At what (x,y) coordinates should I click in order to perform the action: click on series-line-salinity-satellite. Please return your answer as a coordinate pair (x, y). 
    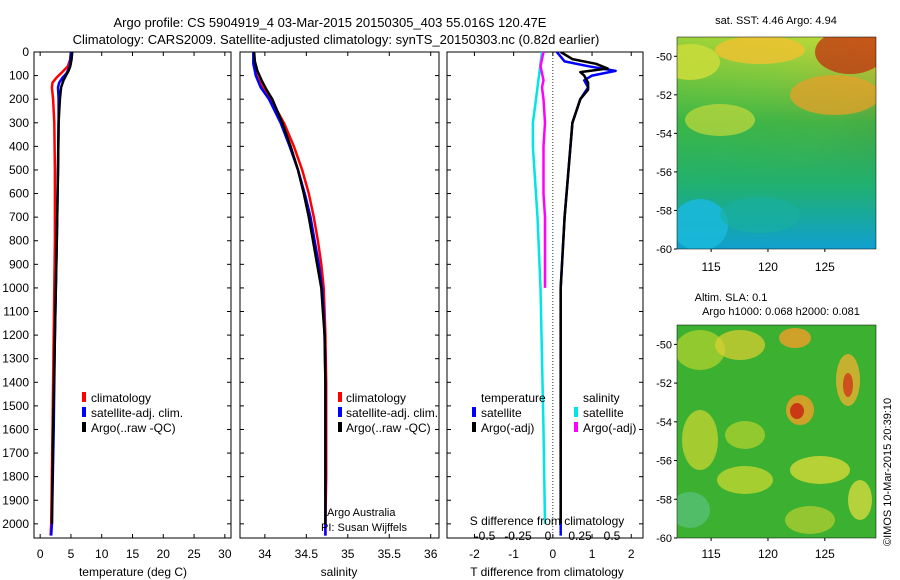
    Looking at the image, I should click on (539, 288).